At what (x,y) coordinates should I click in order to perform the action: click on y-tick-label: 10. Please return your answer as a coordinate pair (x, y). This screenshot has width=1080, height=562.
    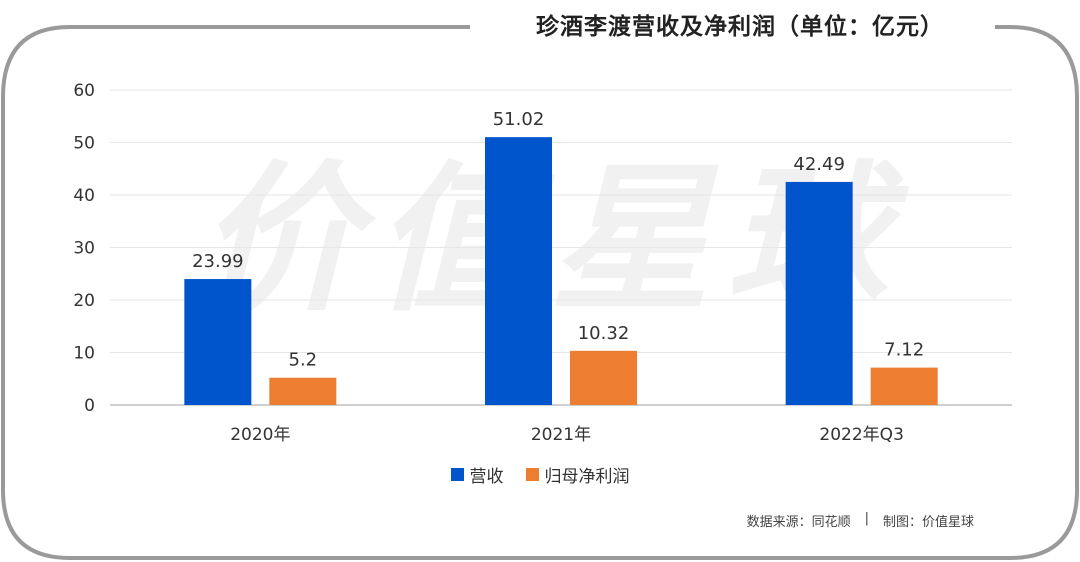
    Looking at the image, I should click on (84, 354).